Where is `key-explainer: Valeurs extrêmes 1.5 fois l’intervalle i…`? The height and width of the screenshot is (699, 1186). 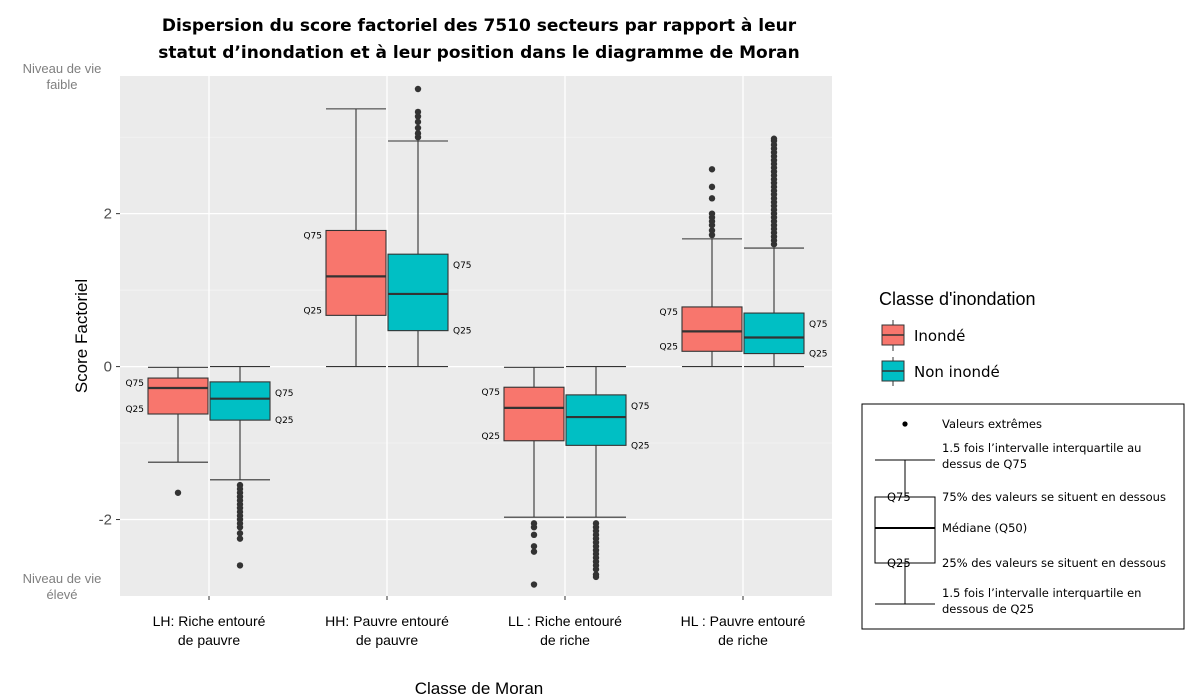 key-explainer: Valeurs extrêmes 1.5 fois l’intervalle i… is located at coordinates (1023, 516).